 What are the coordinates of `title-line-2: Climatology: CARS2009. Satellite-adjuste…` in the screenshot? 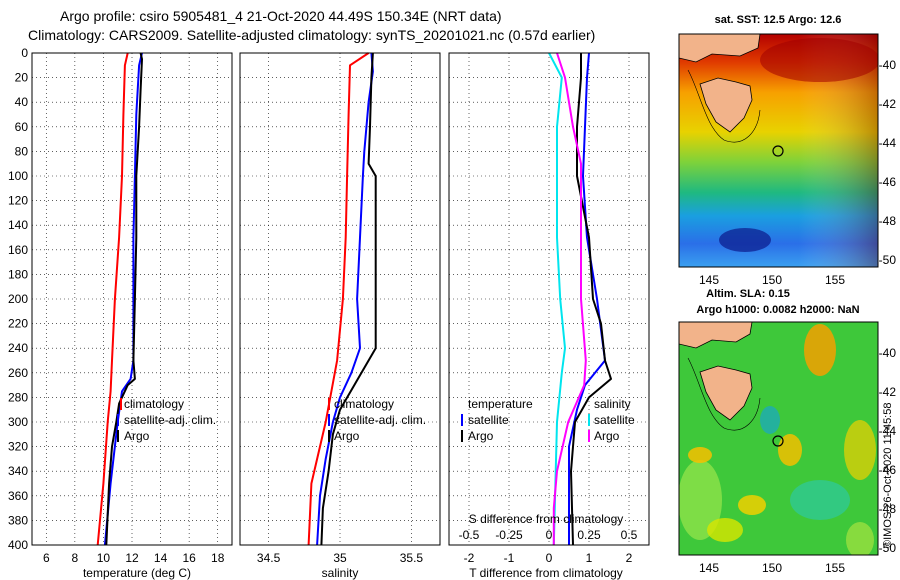 It's located at (311, 35).